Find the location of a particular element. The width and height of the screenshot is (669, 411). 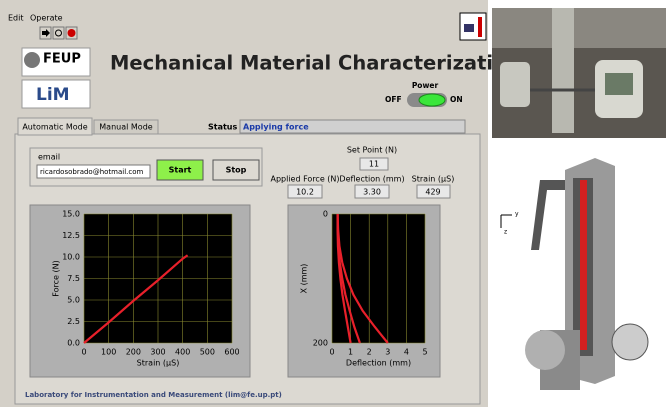

status-label: Status is located at coordinates (223, 127).